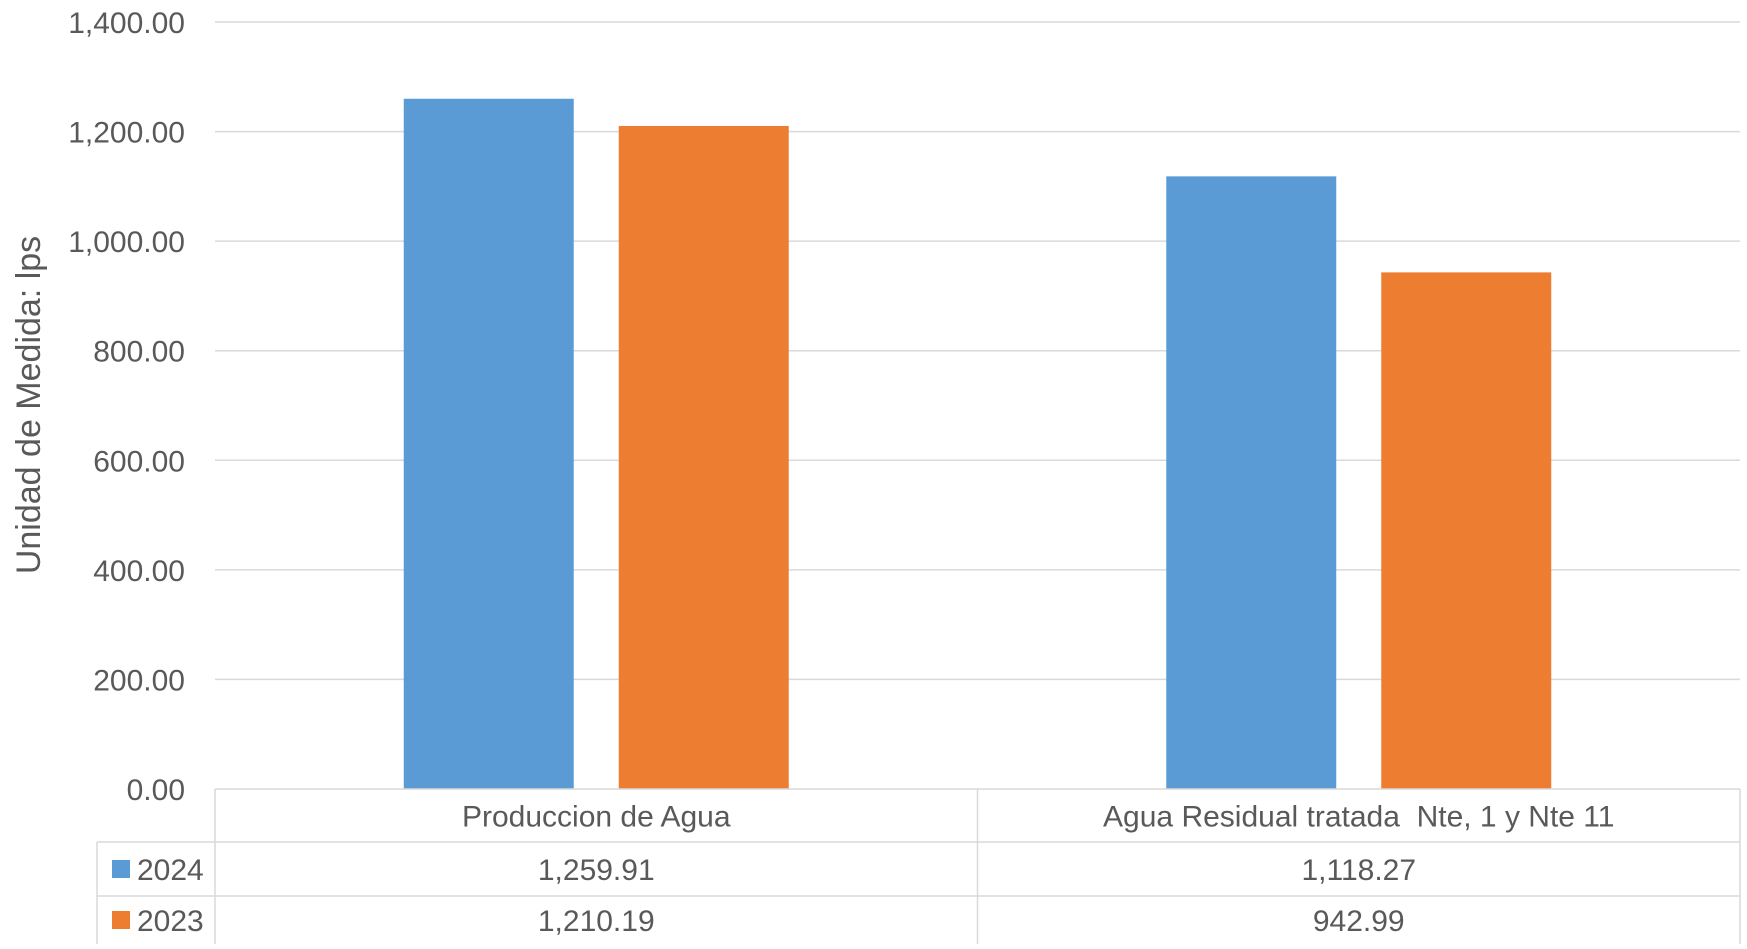 This screenshot has height=949, width=1747. Describe the element at coordinates (126, 23) in the screenshot. I see `y-tick-label: 1,400.00` at that location.